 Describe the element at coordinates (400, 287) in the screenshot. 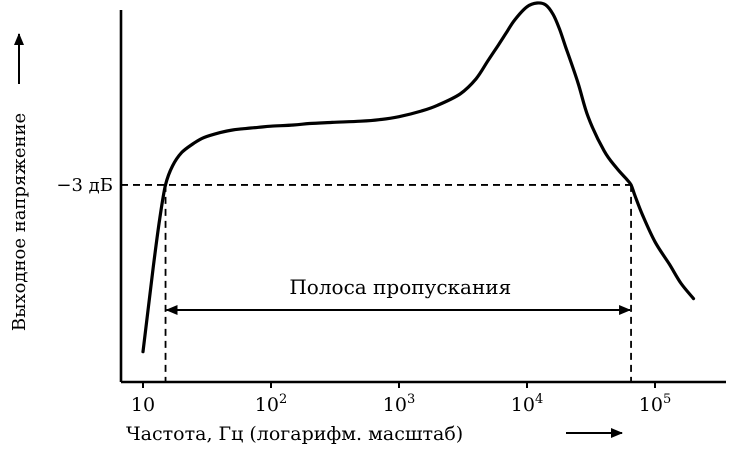

I see `bandwidth-label: Полоса пропускания` at that location.